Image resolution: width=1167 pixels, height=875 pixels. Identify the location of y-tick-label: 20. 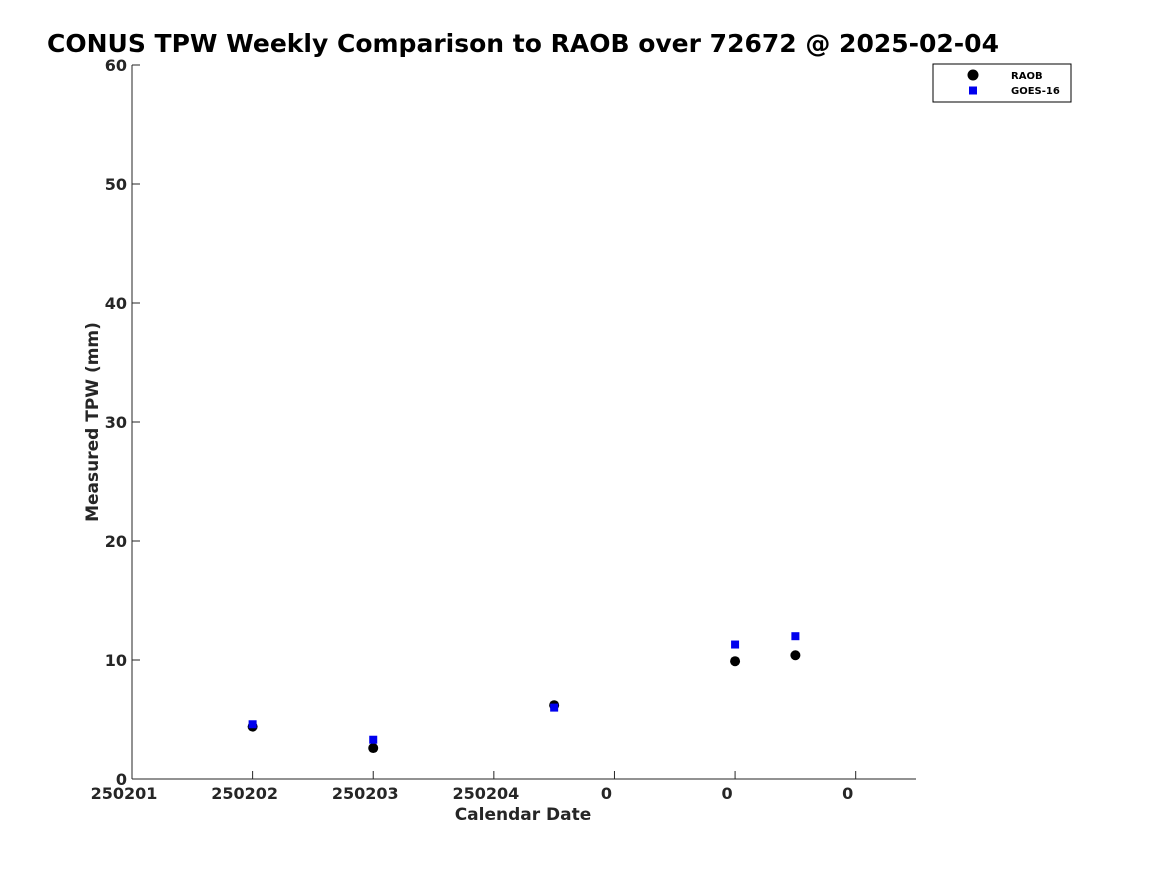
(116, 541).